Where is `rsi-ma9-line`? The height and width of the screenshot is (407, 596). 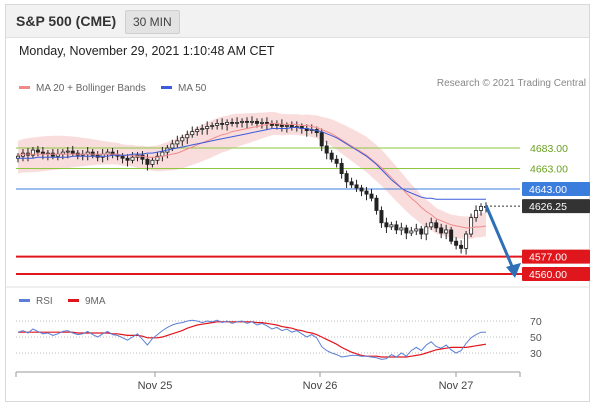
rsi-ma9-line is located at coordinates (252, 339).